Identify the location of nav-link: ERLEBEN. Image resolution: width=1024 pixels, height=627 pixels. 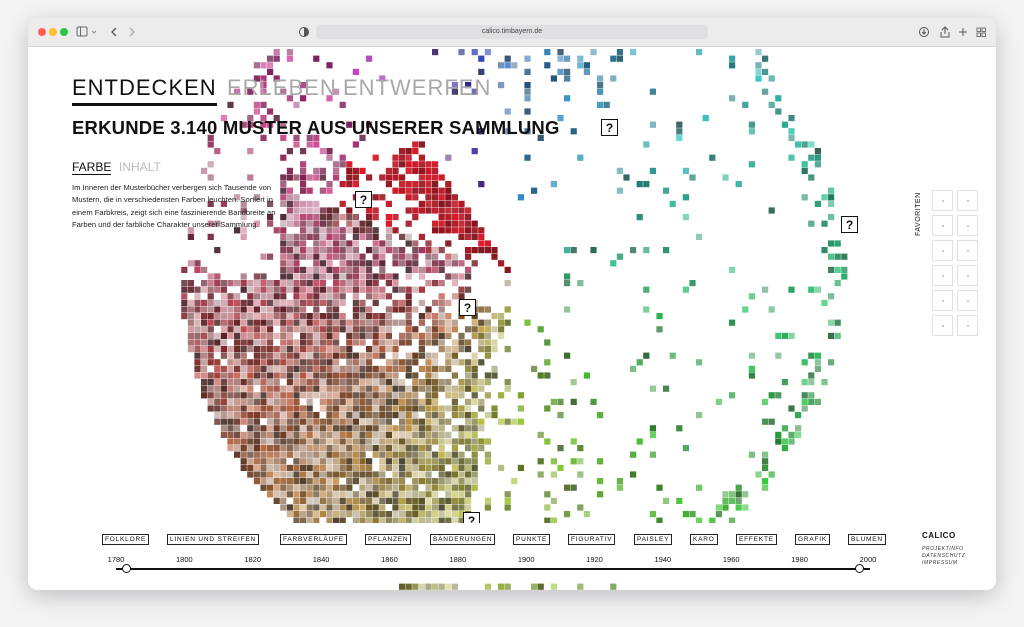
(282, 87).